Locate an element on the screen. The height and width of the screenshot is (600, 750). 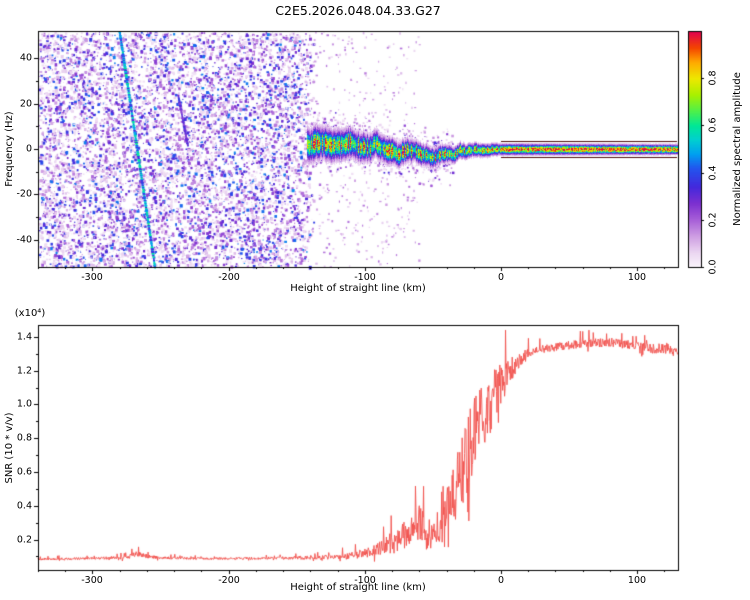
spectrogram-y-axis-label: Frequency (Hz) is located at coordinates (9, 149).